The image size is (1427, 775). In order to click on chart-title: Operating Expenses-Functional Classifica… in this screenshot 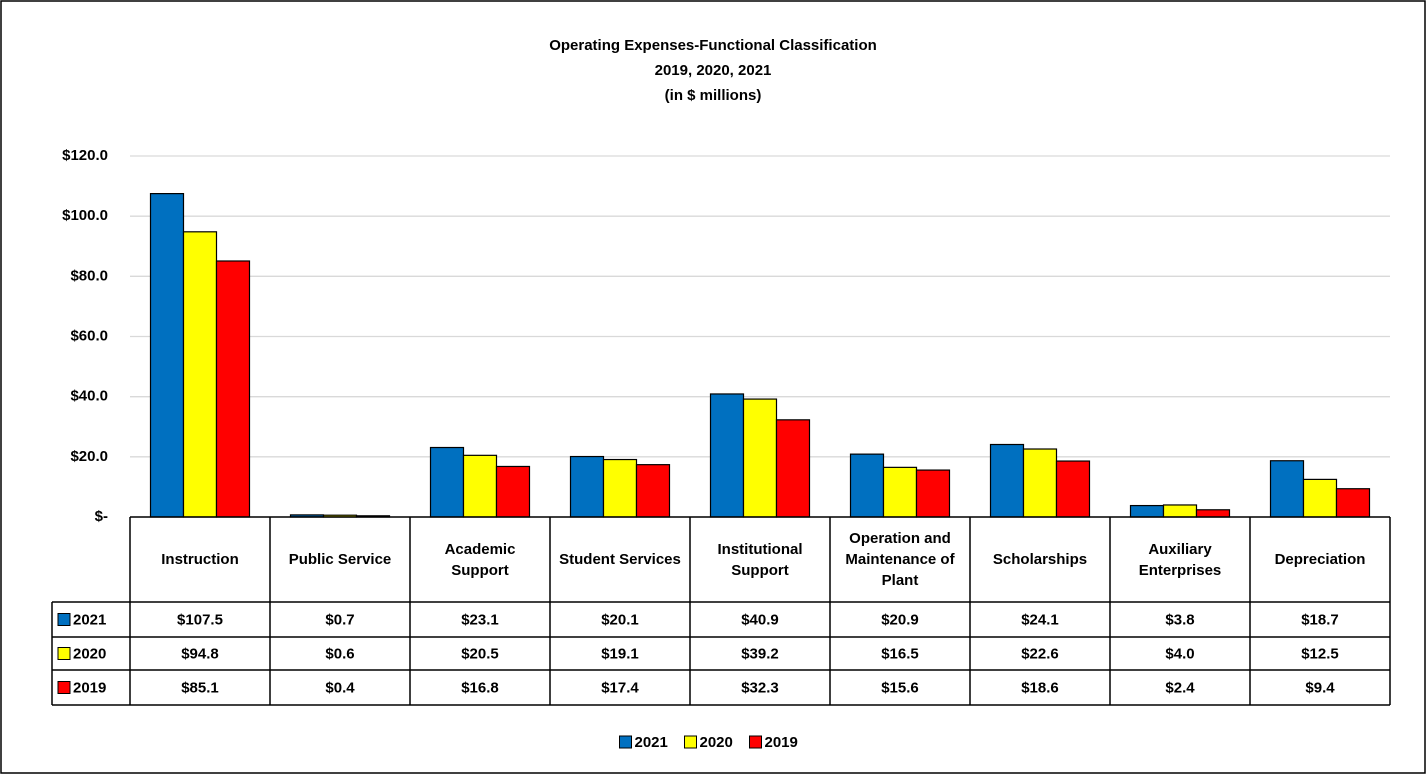, I will do `click(713, 45)`.